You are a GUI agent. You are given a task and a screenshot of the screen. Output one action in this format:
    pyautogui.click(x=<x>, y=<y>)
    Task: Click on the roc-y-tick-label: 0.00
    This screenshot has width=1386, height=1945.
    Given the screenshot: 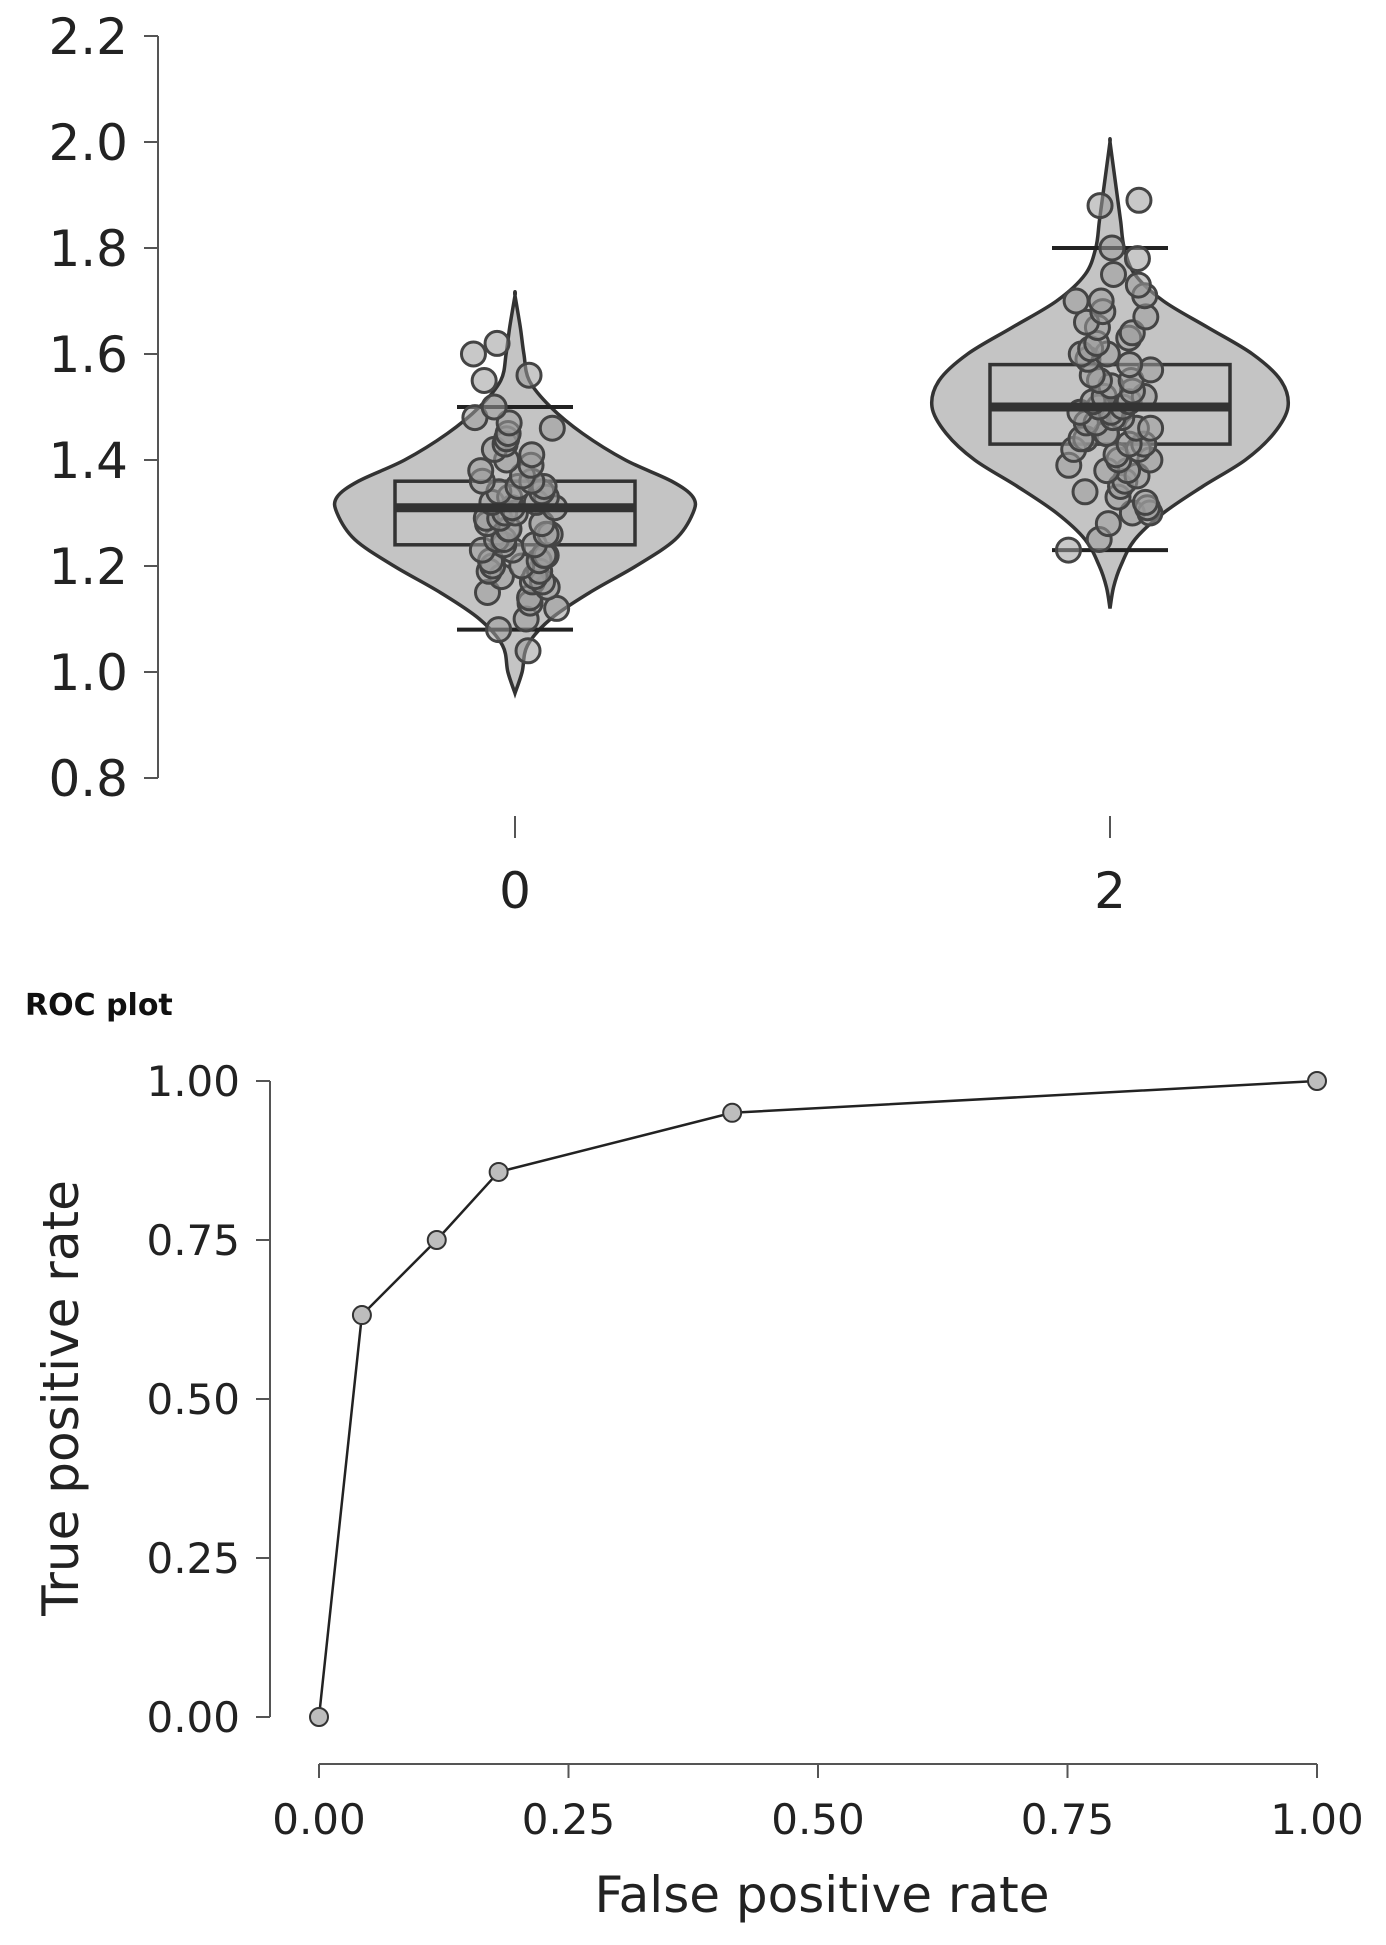 What is the action you would take?
    pyautogui.click(x=193, y=1717)
    